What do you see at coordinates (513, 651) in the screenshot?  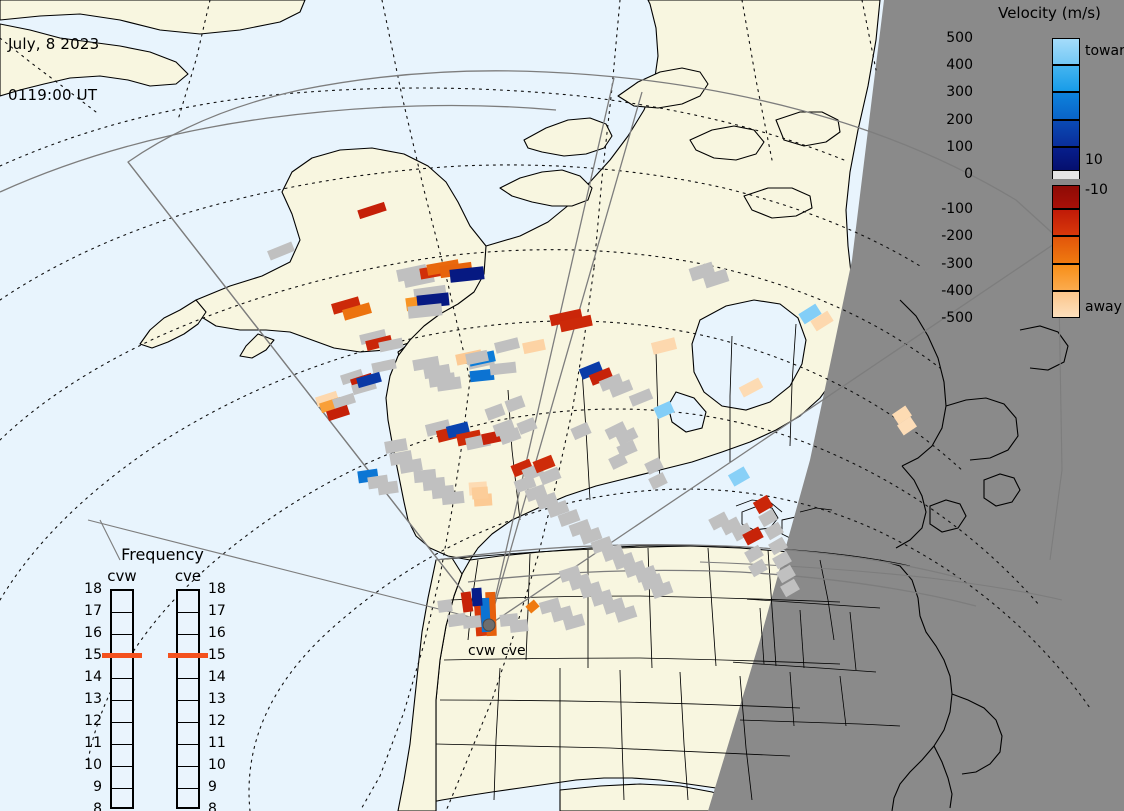 I see `radar-label-cve: cve` at bounding box center [513, 651].